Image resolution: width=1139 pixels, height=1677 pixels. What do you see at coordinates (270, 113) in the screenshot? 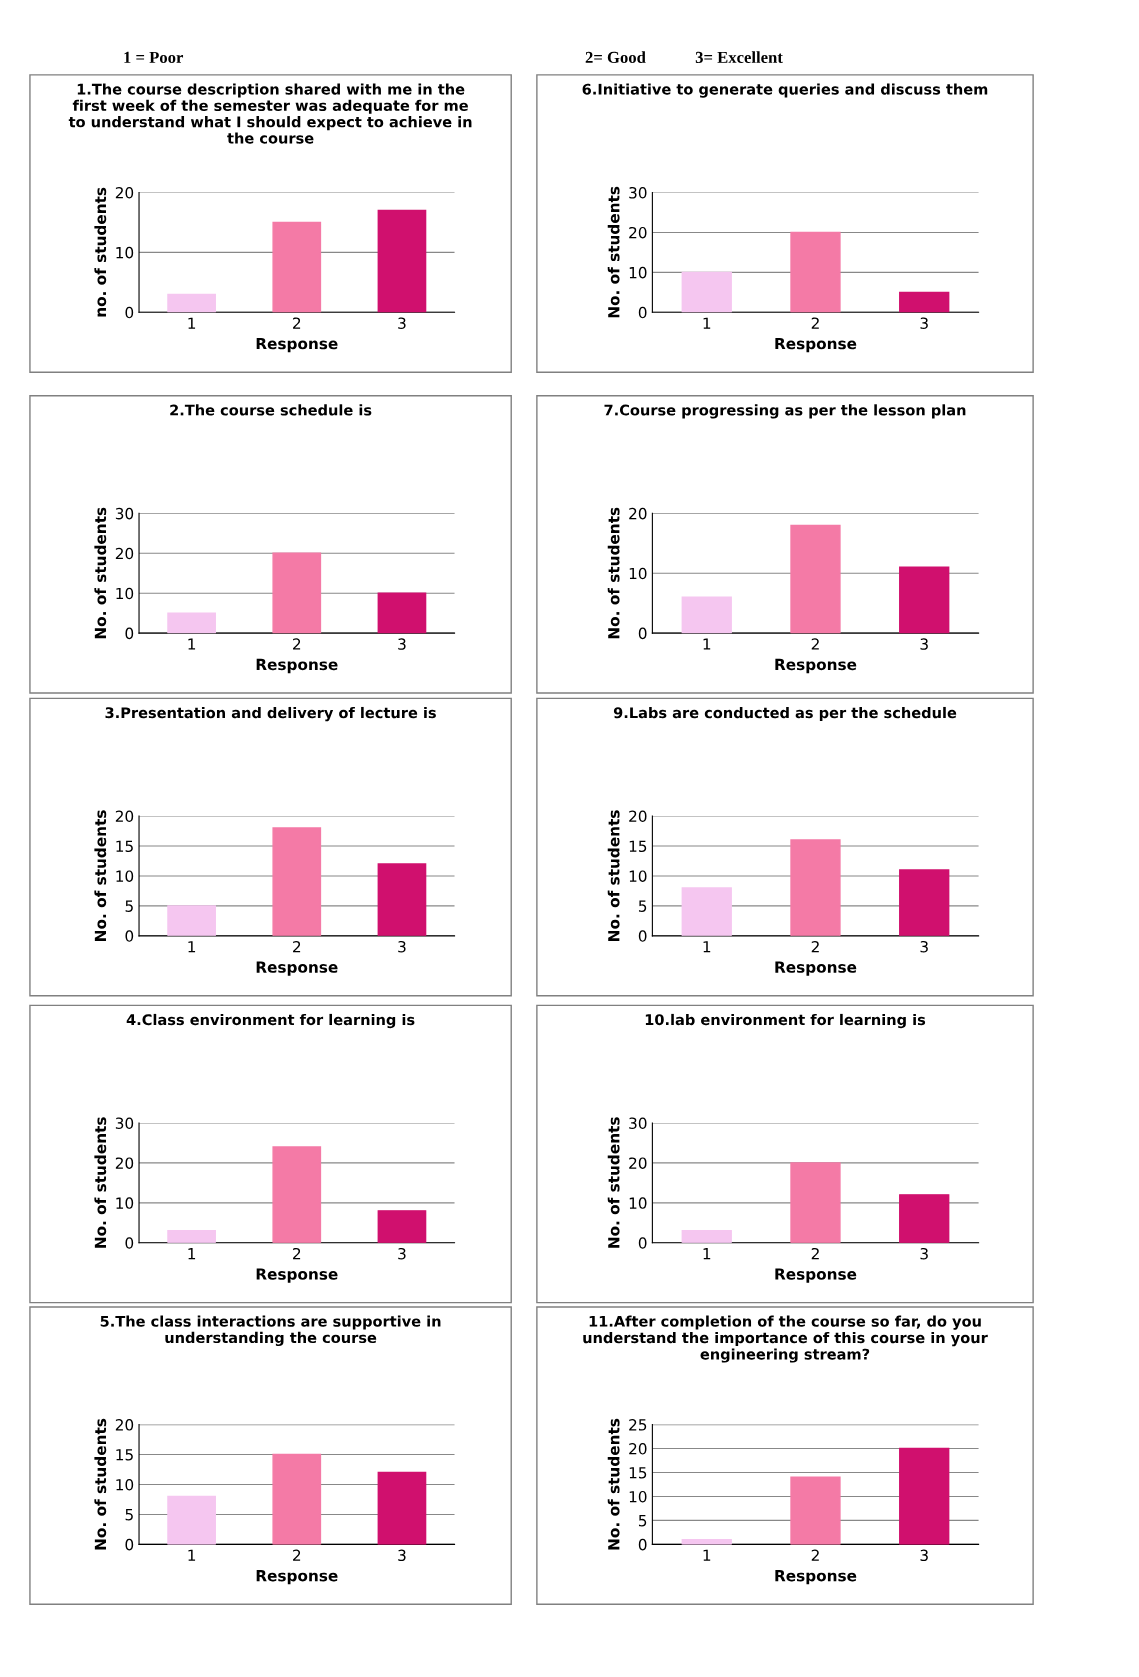
I see `chart-title: 1.The course description shared with me in the first week of the semester was adequate for me to understand what I should expect to achieve in the course` at bounding box center [270, 113].